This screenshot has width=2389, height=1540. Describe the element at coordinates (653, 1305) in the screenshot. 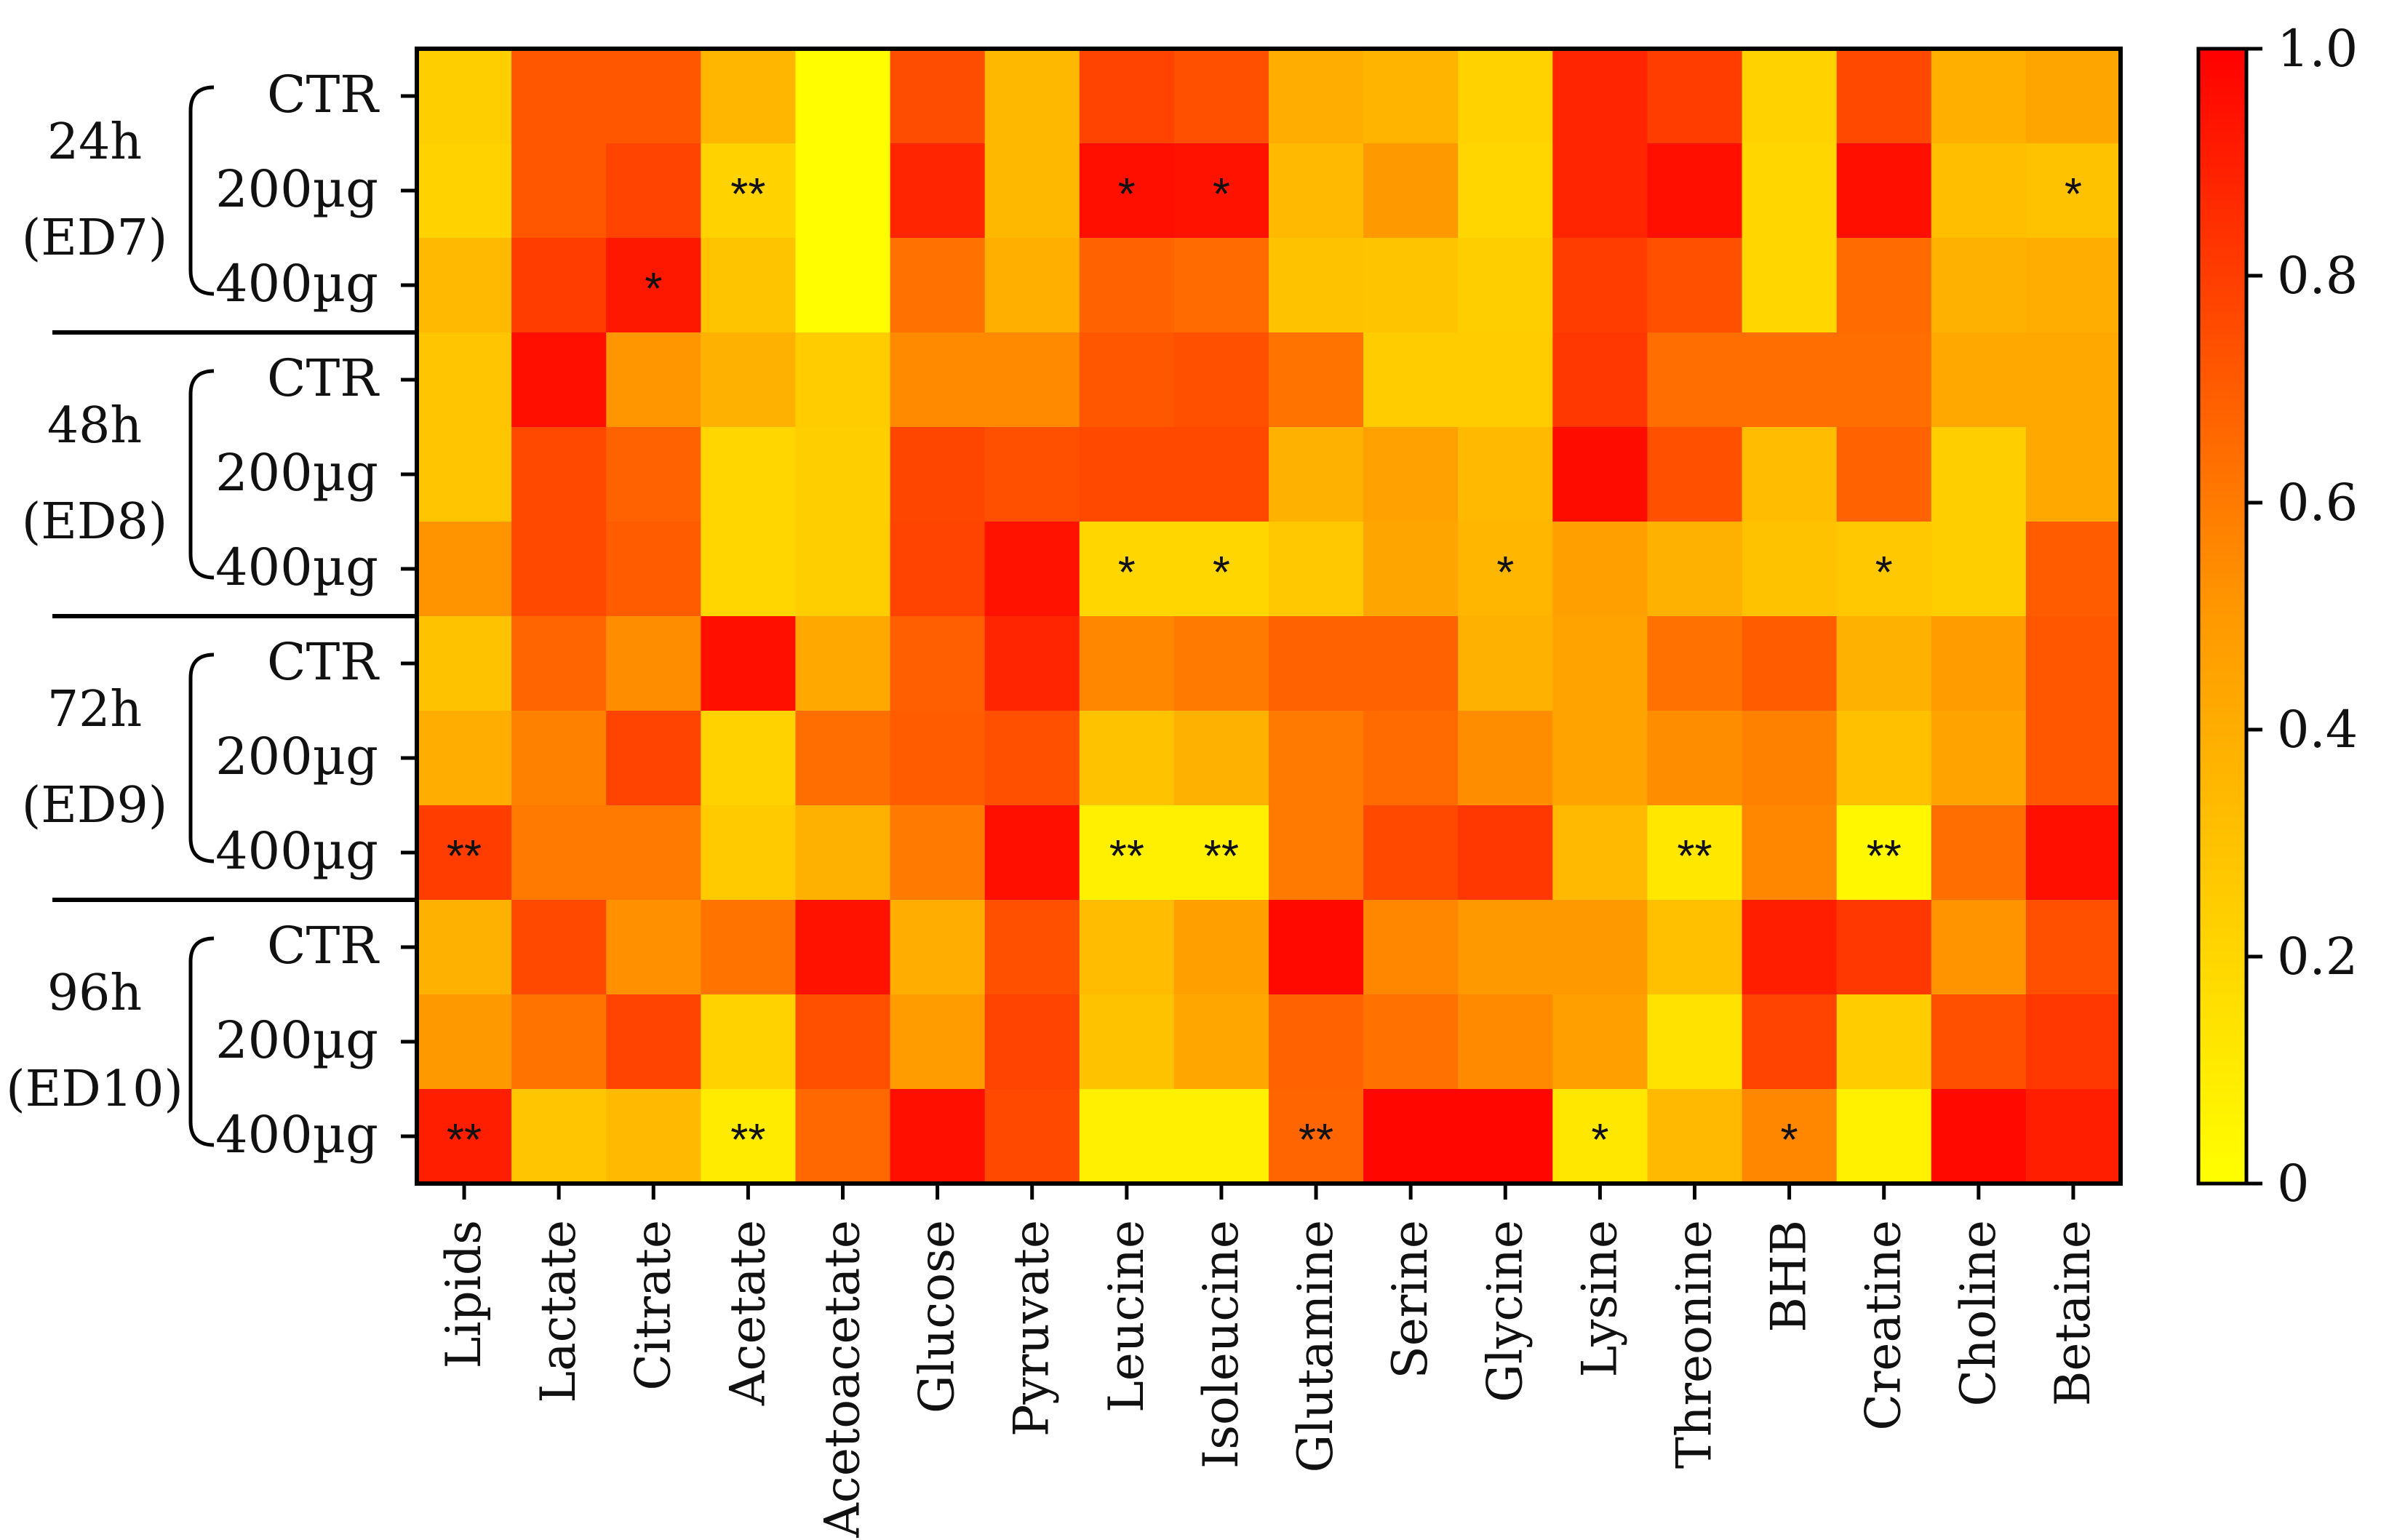

I see `column-label: Citrate` at that location.